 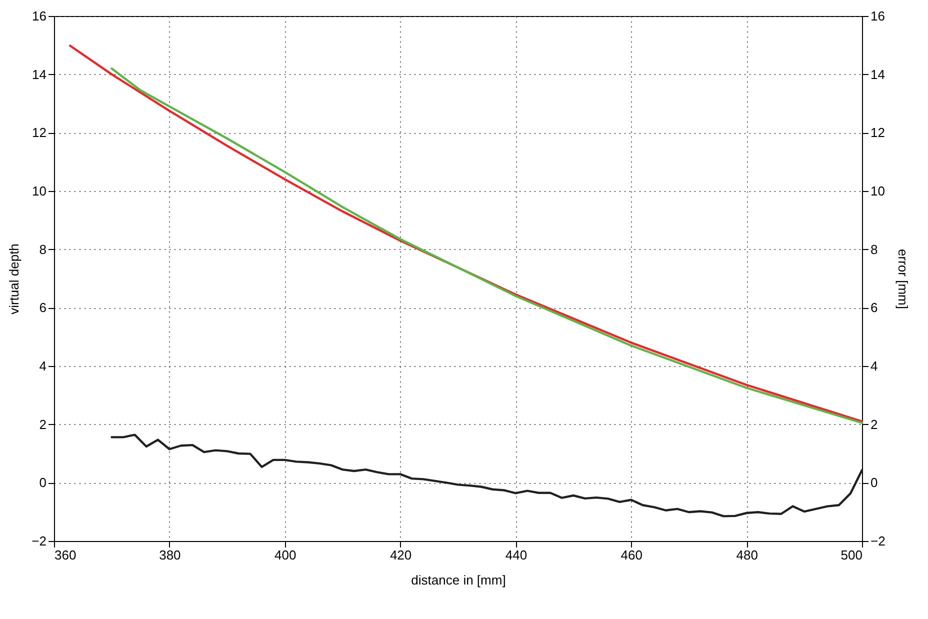 What do you see at coordinates (851, 555) in the screenshot?
I see `x-tick-label: 500` at bounding box center [851, 555].